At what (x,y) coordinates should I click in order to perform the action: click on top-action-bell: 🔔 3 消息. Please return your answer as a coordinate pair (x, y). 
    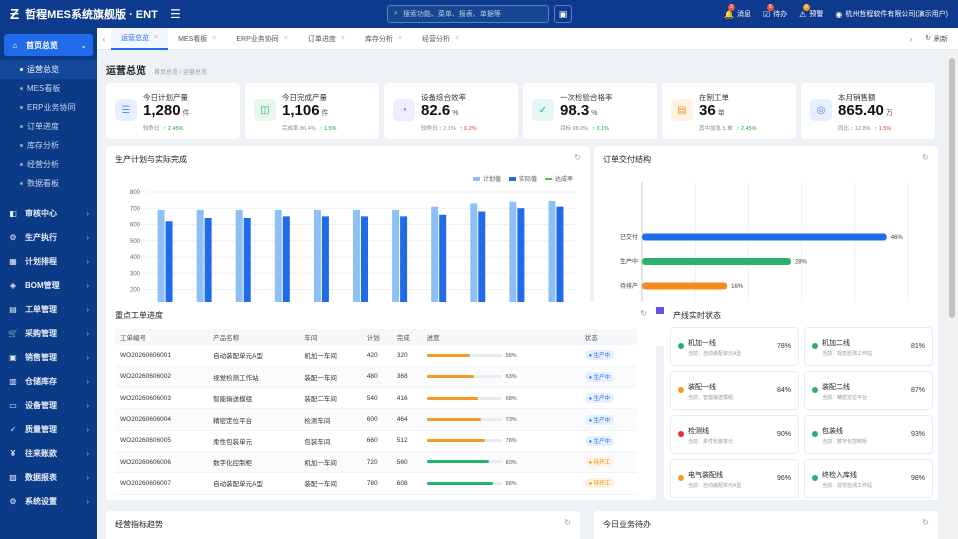
    Looking at the image, I should click on (737, 11).